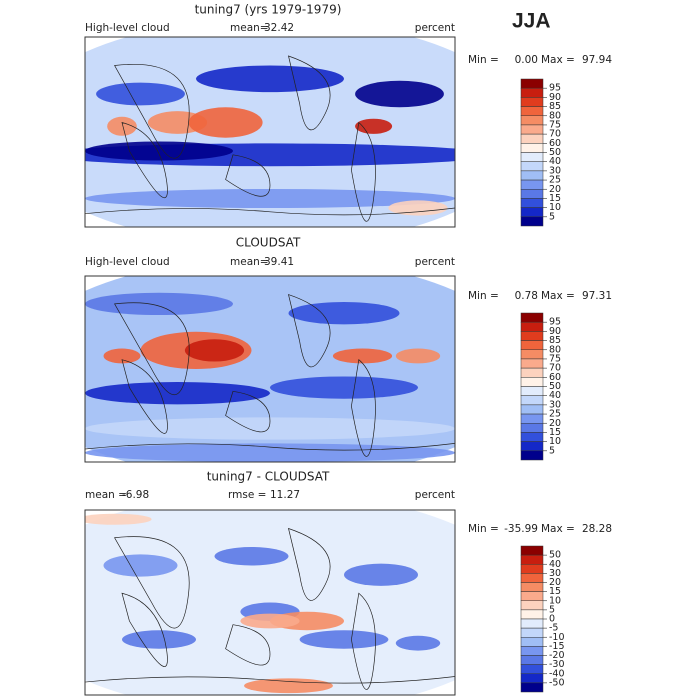  What do you see at coordinates (106, 495) in the screenshot?
I see `mean-label: mean =` at bounding box center [106, 495].